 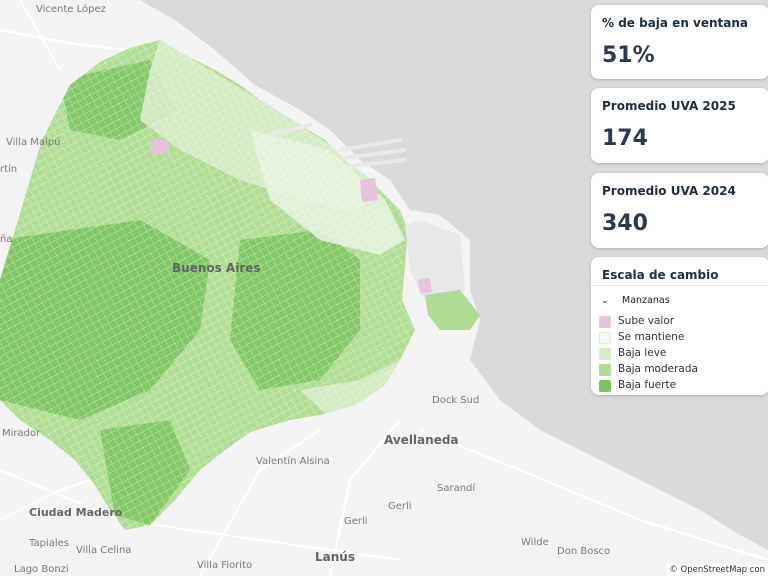 What do you see at coordinates (651, 337) in the screenshot?
I see `legend-label: Se mantiene` at bounding box center [651, 337].